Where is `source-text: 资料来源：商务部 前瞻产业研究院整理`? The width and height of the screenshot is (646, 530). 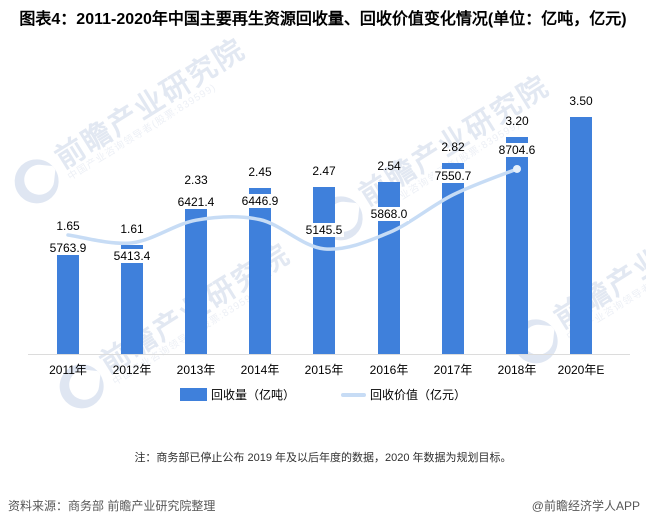
source-text: 资料来源：商务部 前瞻产业研究院整理 is located at coordinates (112, 506).